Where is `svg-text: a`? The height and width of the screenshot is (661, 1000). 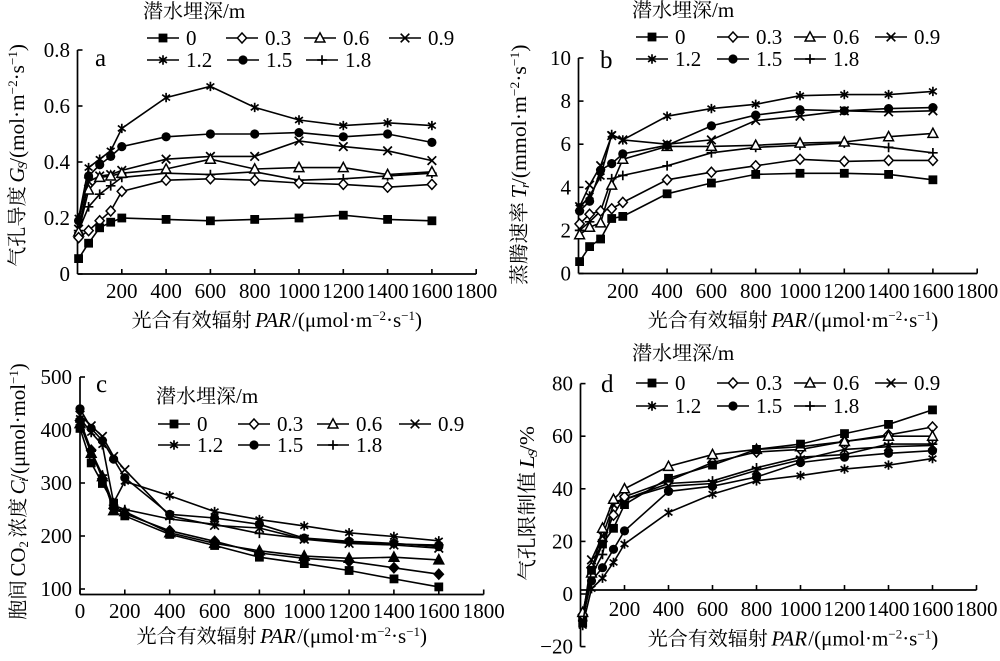 svg-text: a is located at coordinates (100, 58).